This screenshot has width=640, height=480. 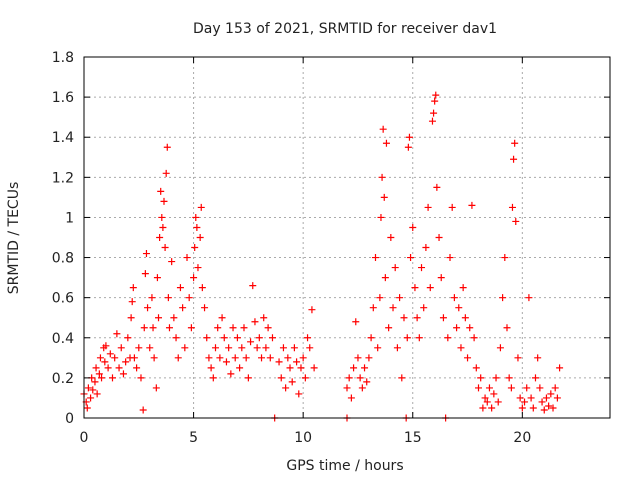 What do you see at coordinates (413, 438) in the screenshot?
I see `x-tick-label: 15` at bounding box center [413, 438].